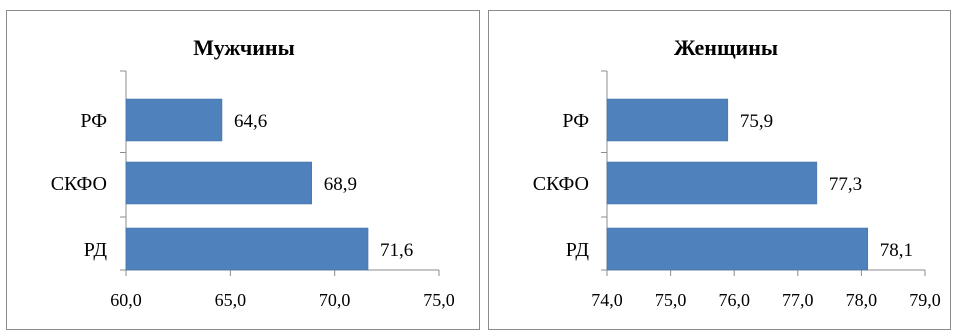  I want to click on x-tick-label: 65,0, so click(231, 300).